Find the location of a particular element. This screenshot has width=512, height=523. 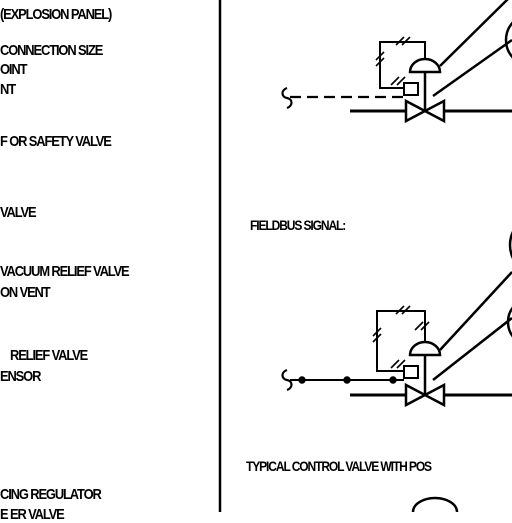

fieldbus-signal-label: FIELDBUS SIGNAL: is located at coordinates (297, 225).